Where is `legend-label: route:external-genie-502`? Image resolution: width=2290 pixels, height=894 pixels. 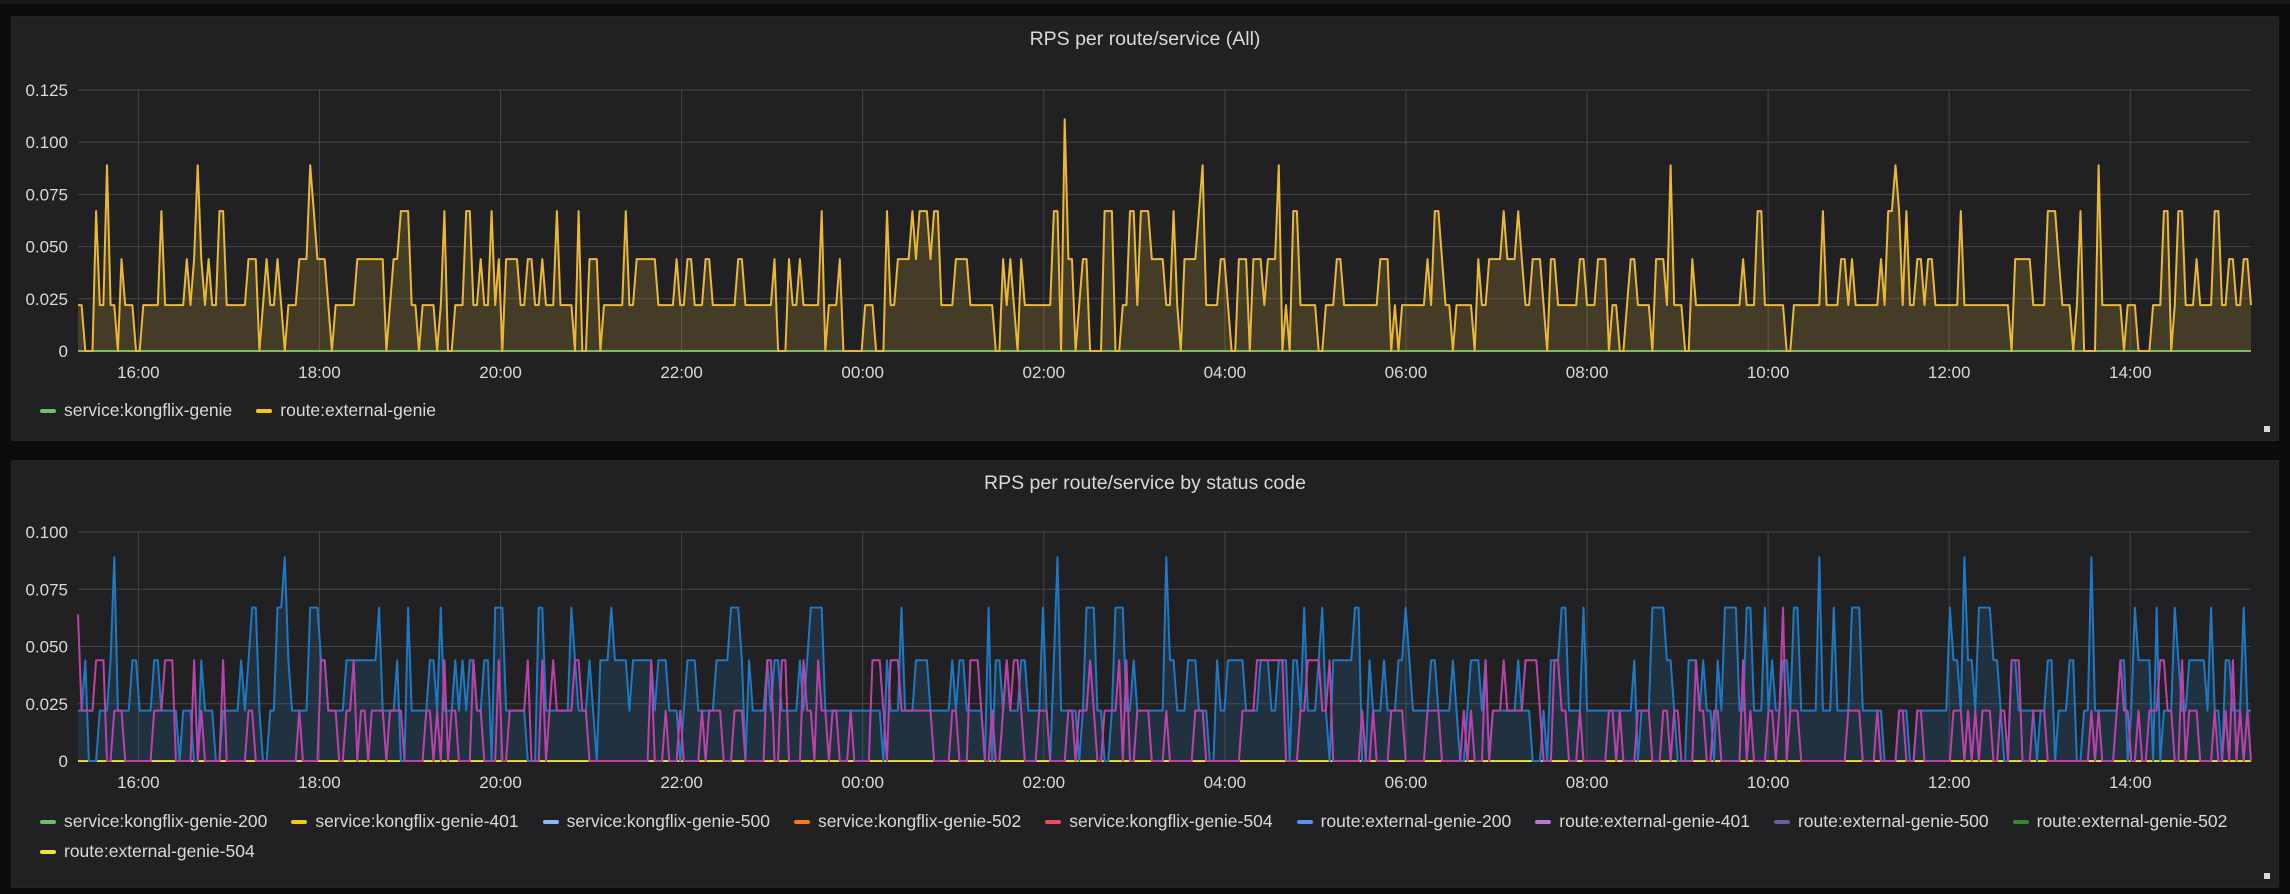 legend-label: route:external-genie-502 is located at coordinates (2132, 821).